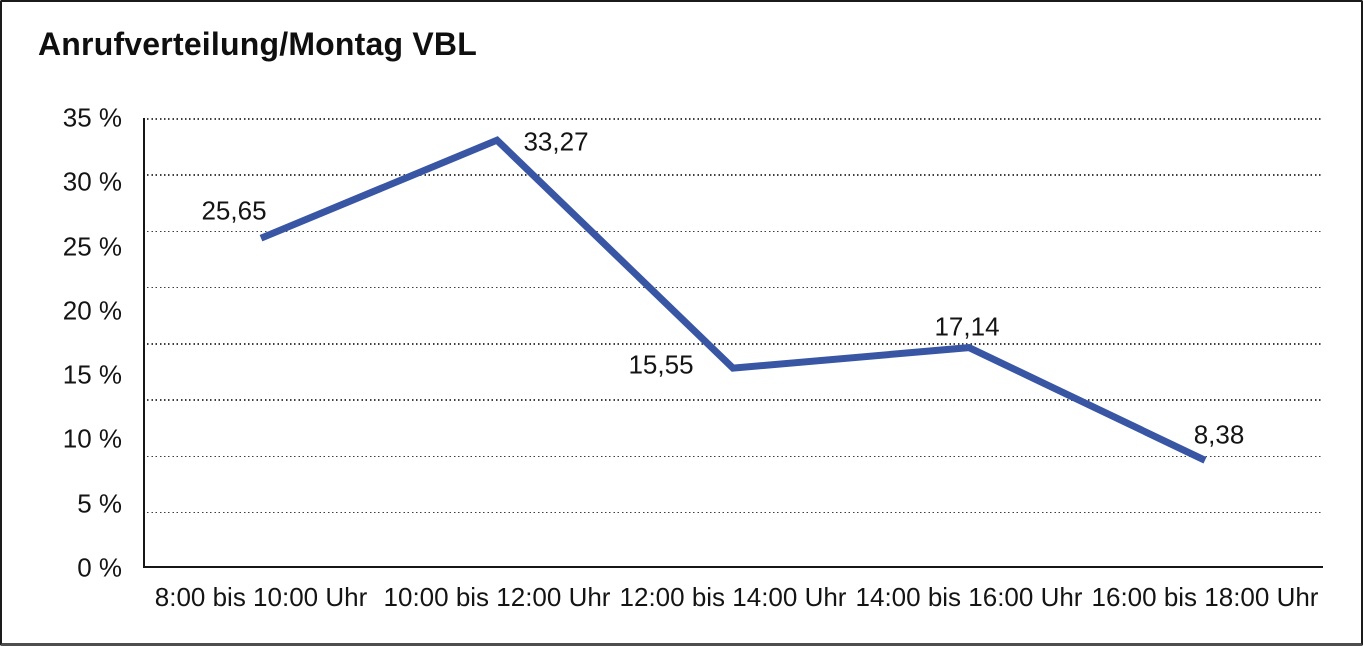  Describe the element at coordinates (1219, 434) in the screenshot. I see `data-value-label: 8,38` at that location.